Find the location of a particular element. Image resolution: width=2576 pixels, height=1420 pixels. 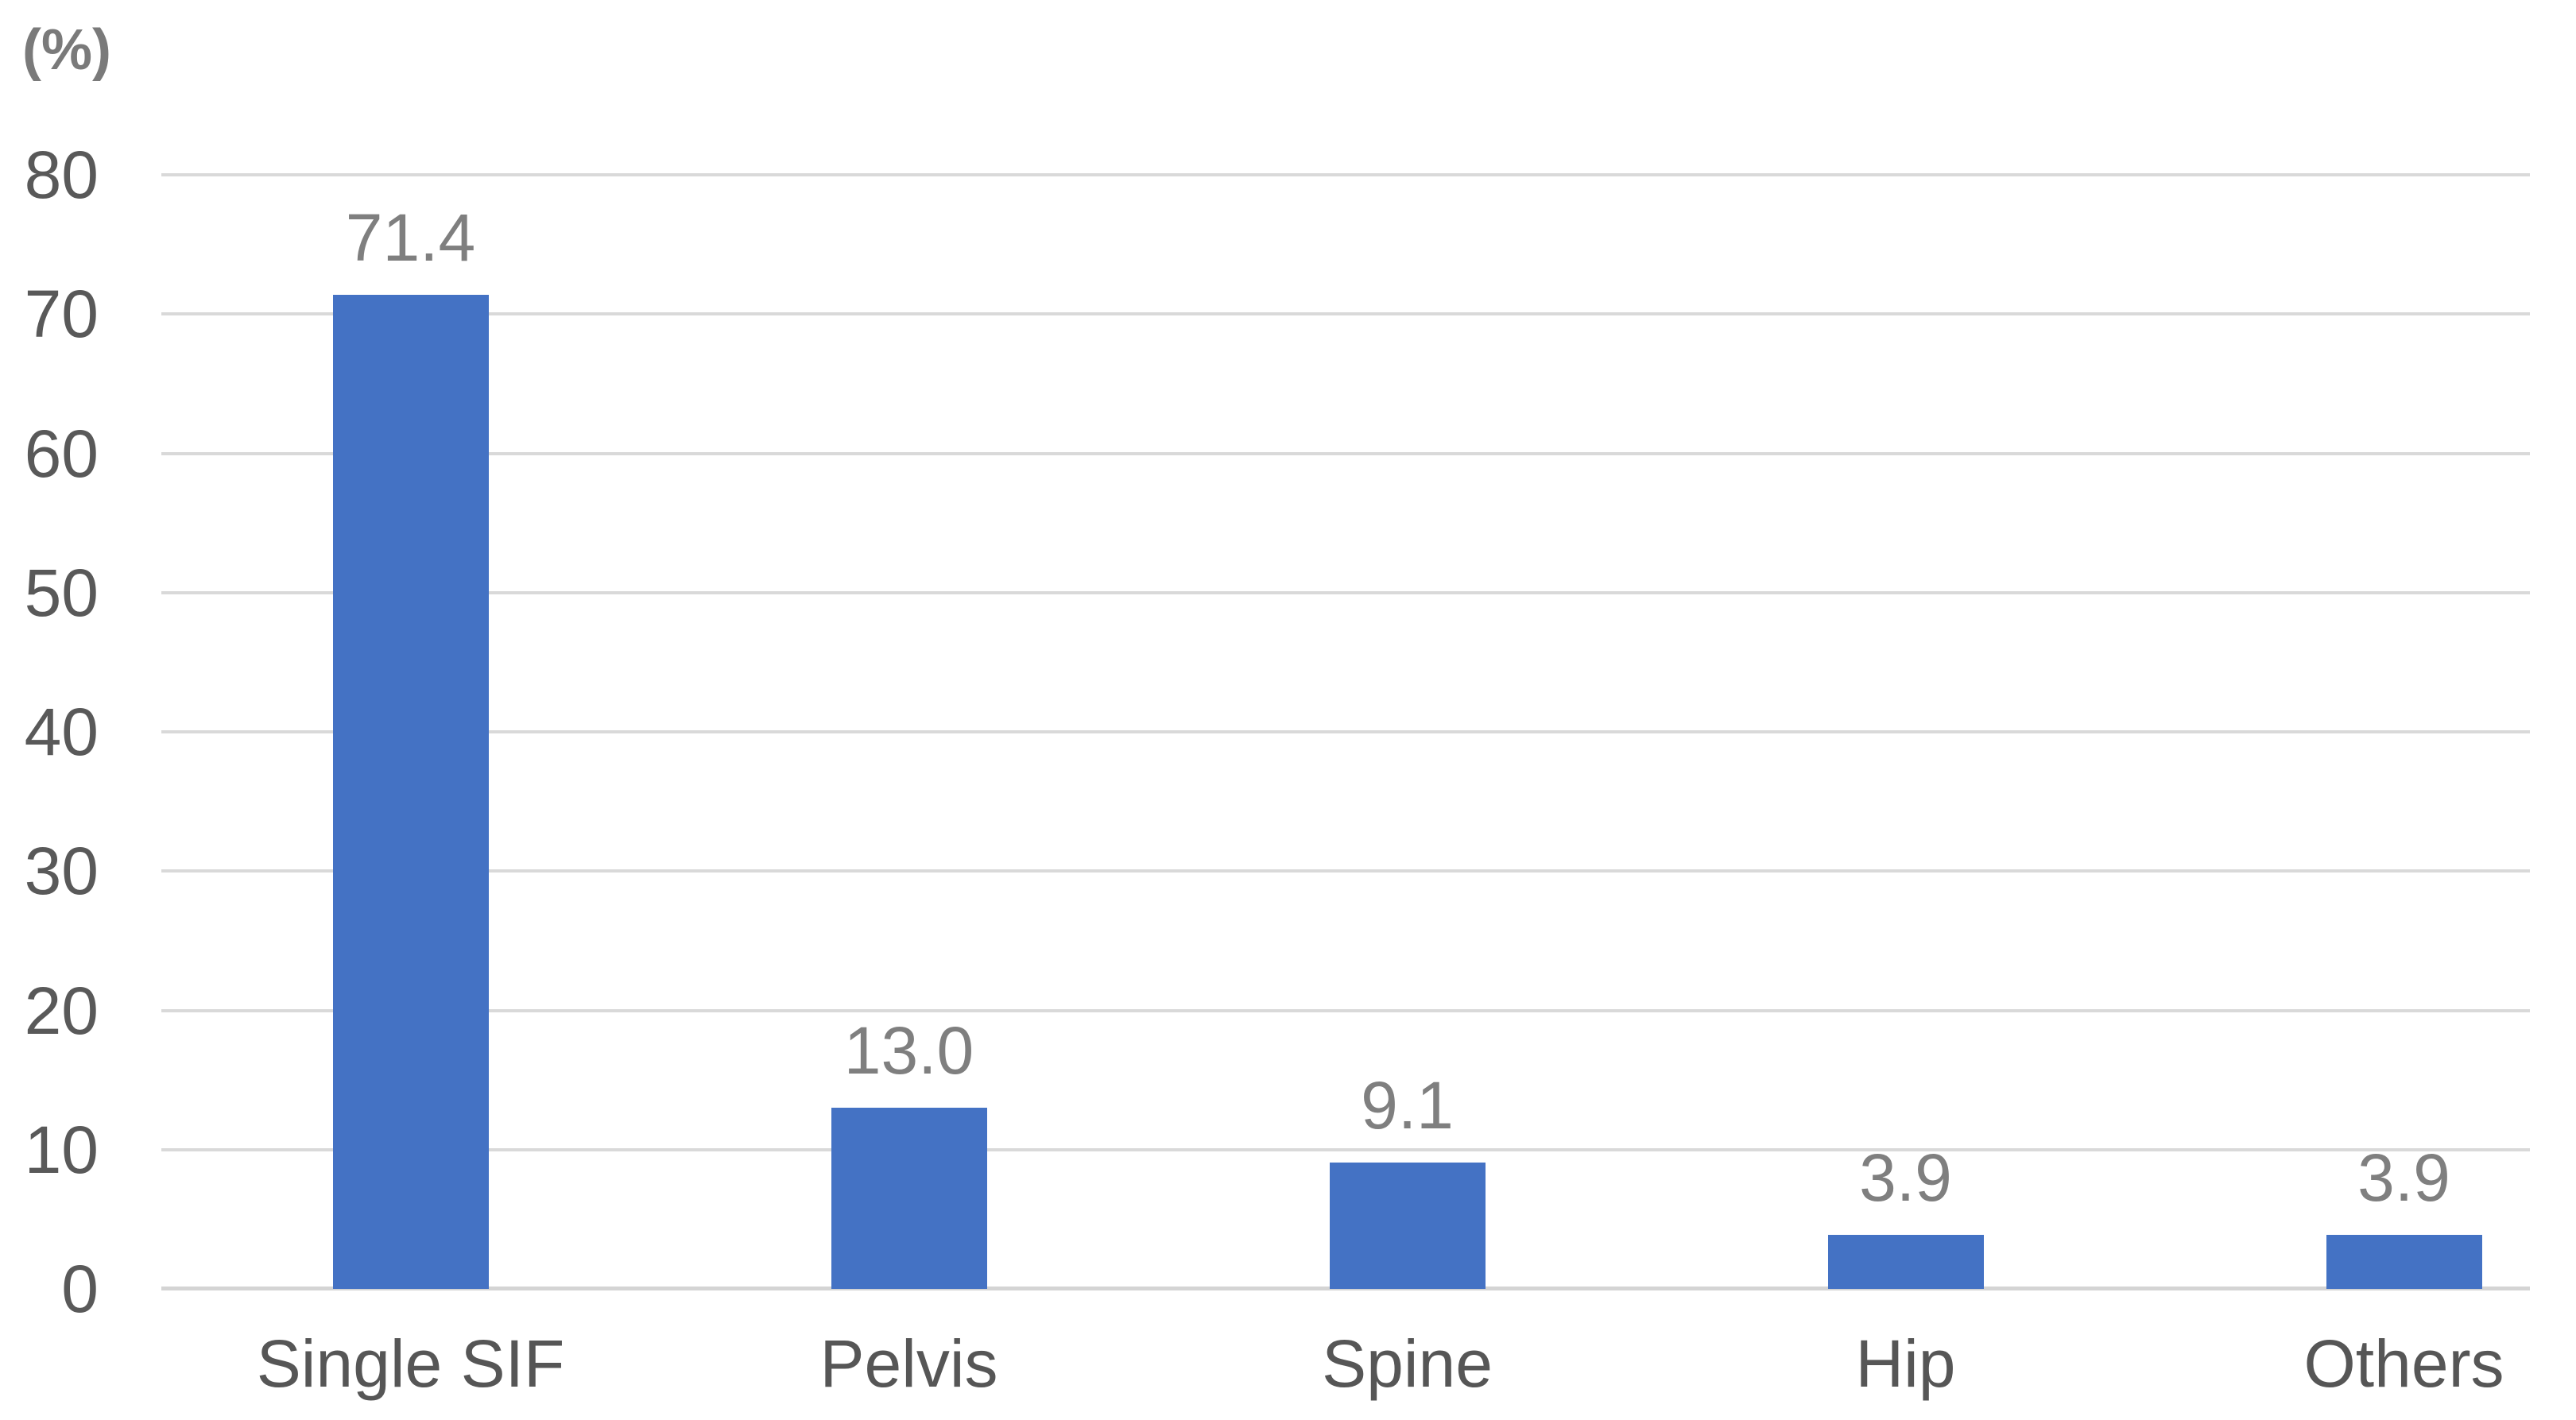

y-tick-label: 0 is located at coordinates (80, 1289).